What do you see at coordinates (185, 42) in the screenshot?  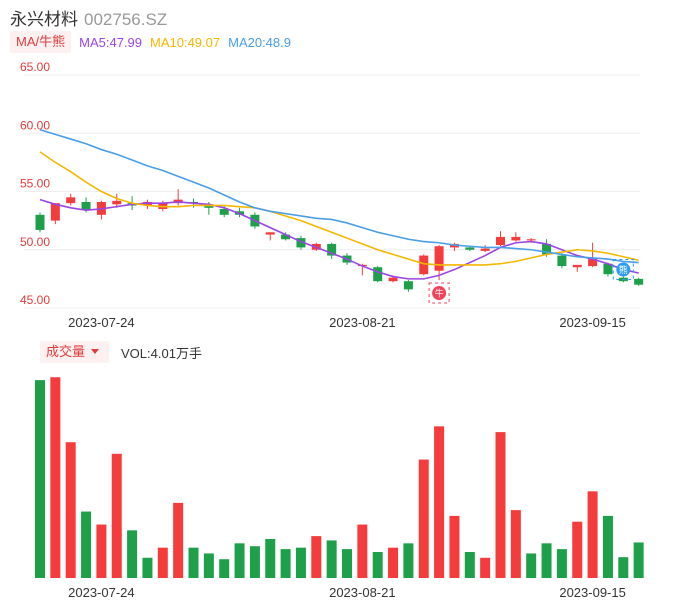 I see `ma10-label: MA10:49.07` at bounding box center [185, 42].